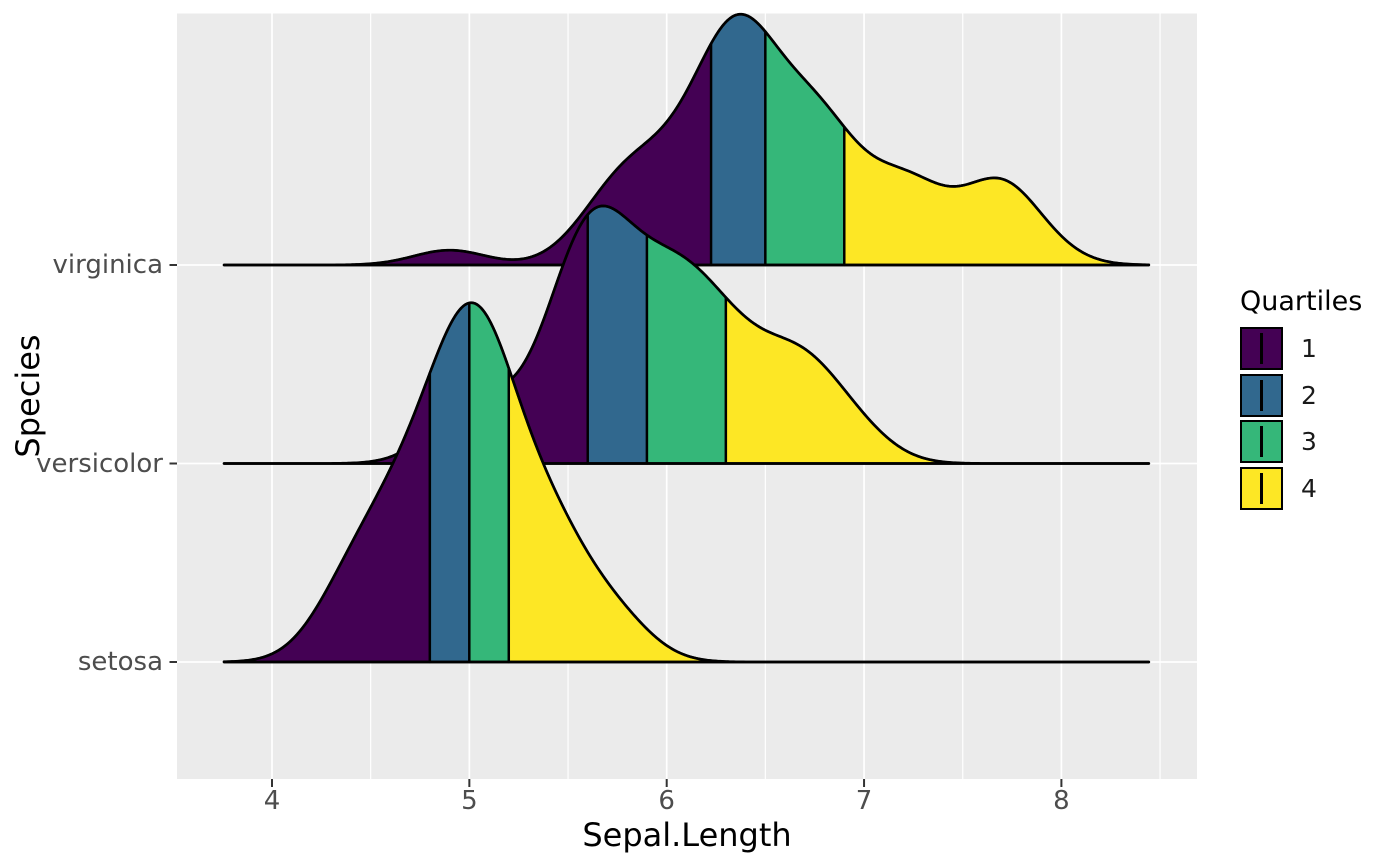 The image size is (1400, 865). Describe the element at coordinates (1301, 301) in the screenshot. I see `legend-title: Quartiles` at that location.